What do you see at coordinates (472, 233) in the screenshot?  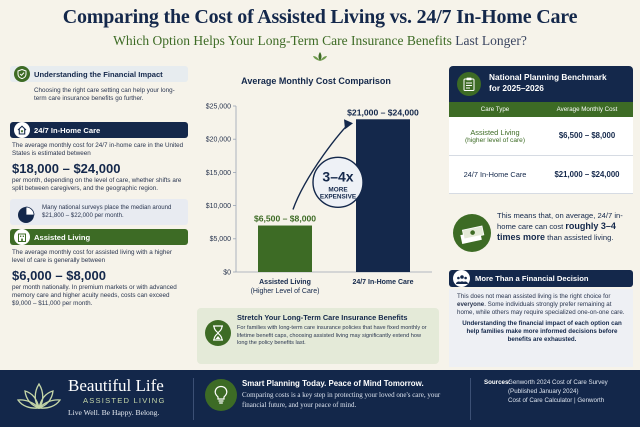 I see `money-stack-icon` at bounding box center [472, 233].